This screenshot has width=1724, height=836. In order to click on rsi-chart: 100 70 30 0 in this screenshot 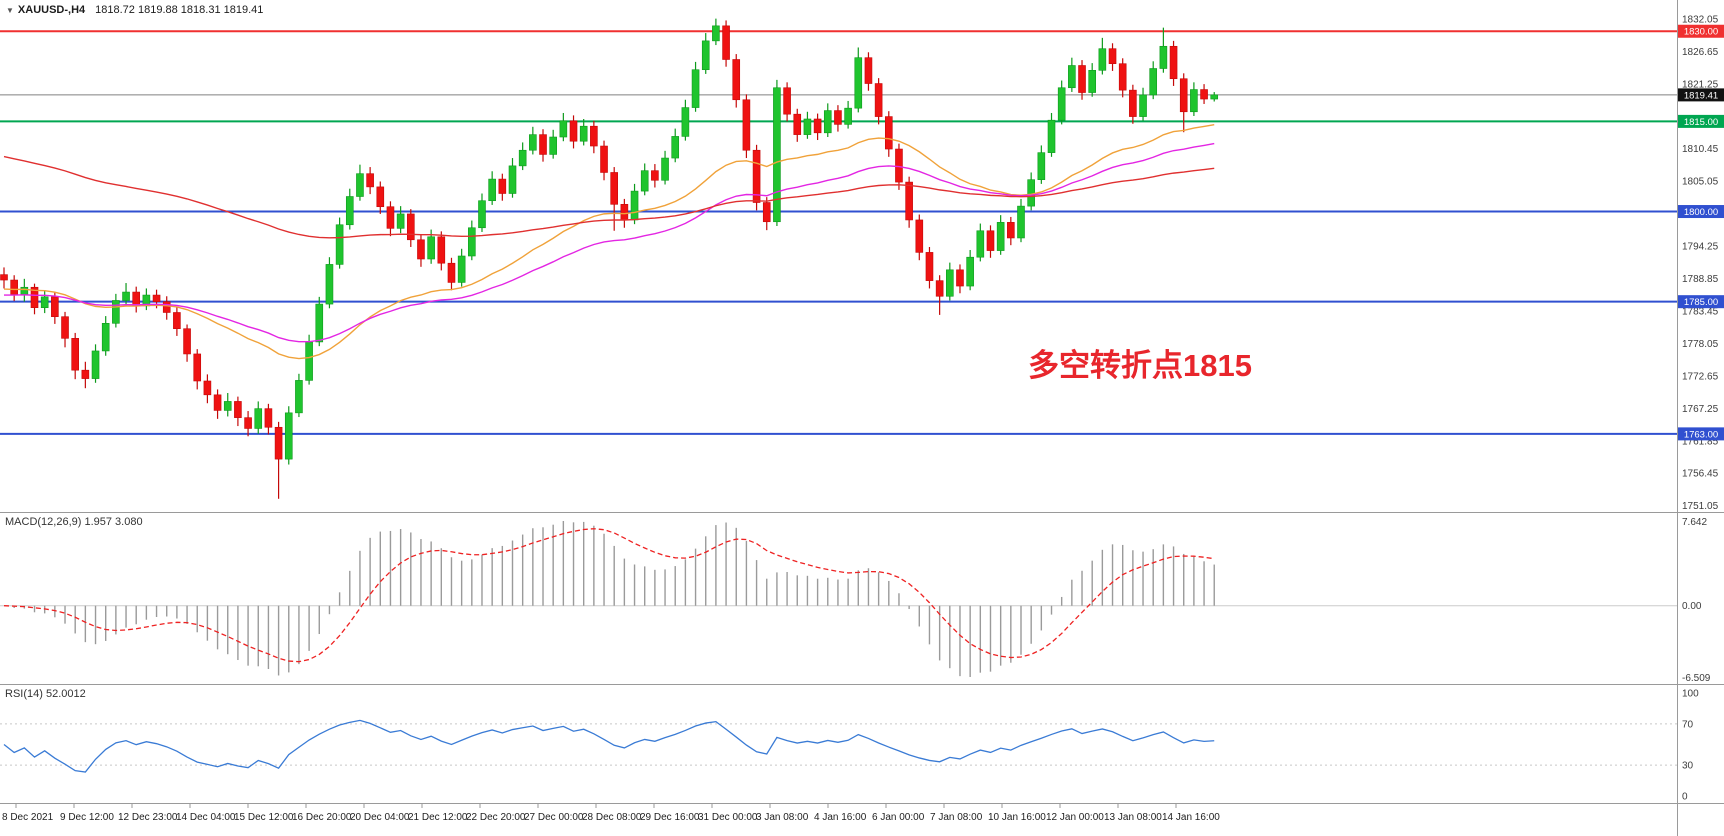, I will do `click(862, 744)`.